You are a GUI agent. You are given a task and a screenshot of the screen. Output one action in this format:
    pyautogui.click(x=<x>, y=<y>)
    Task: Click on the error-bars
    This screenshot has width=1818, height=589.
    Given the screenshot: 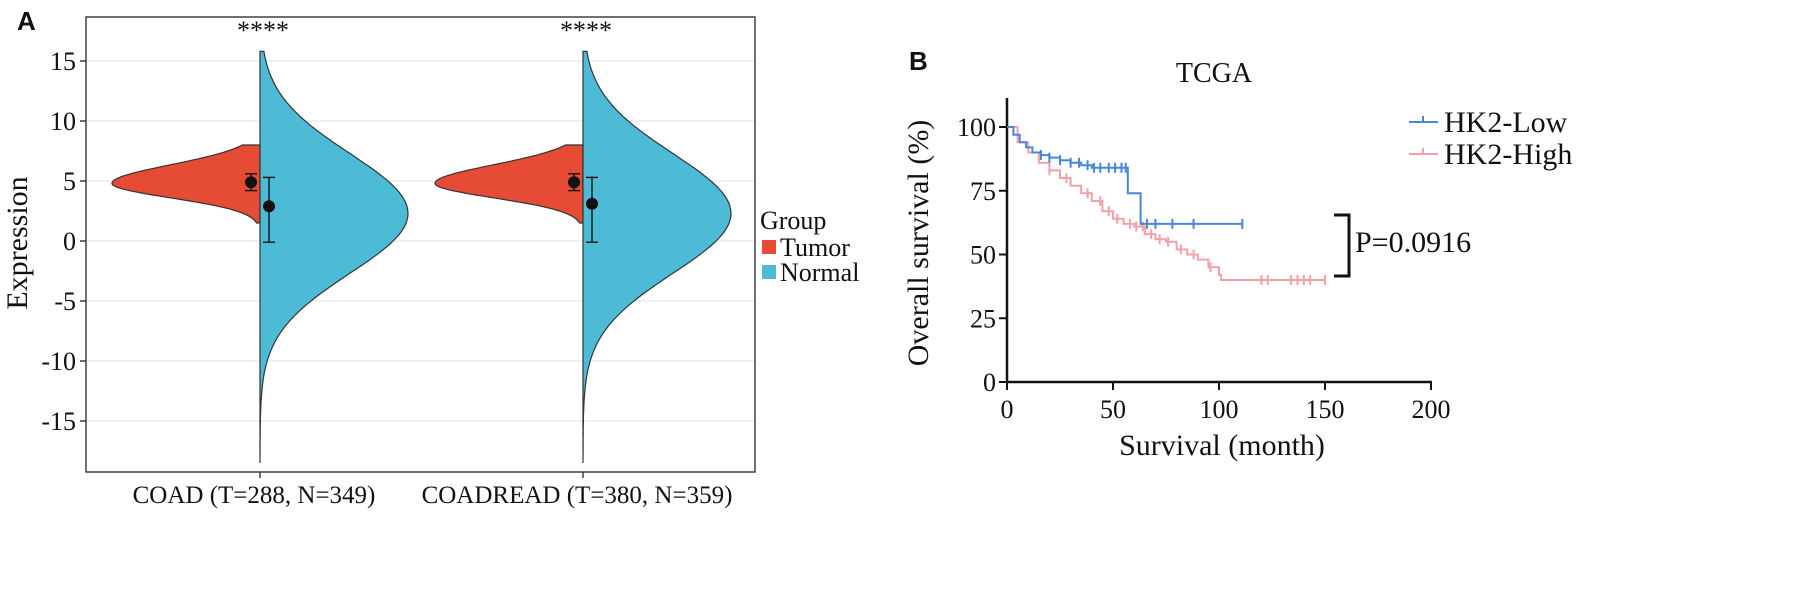 What is the action you would take?
    pyautogui.click(x=421, y=208)
    